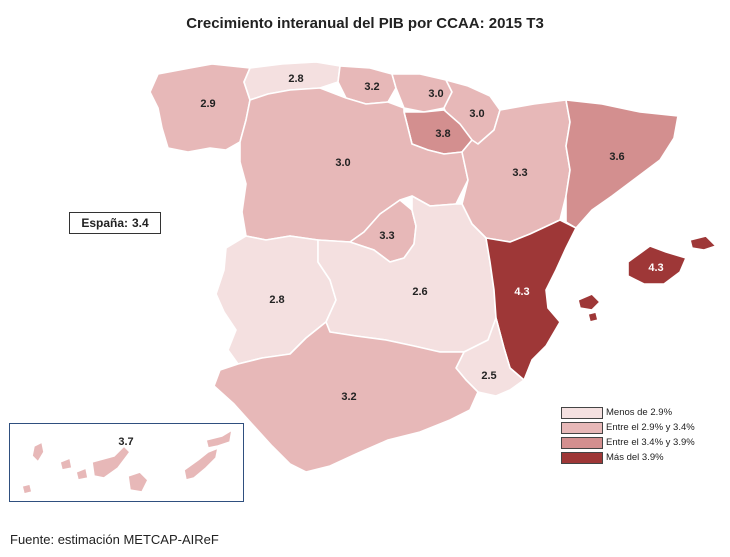 The width and height of the screenshot is (730, 557). What do you see at coordinates (295, 79) in the screenshot?
I see `value-label-asturias: 2.8` at bounding box center [295, 79].